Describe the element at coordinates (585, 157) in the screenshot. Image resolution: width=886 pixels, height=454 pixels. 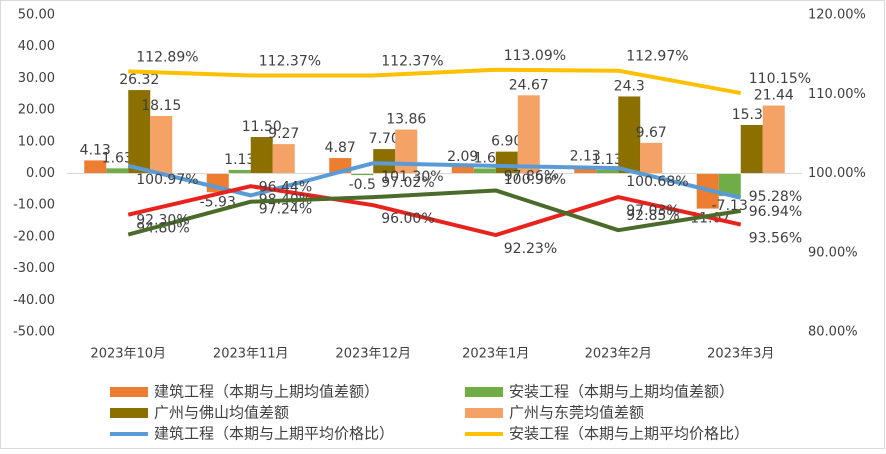
I see `data-label: 2.13` at that location.